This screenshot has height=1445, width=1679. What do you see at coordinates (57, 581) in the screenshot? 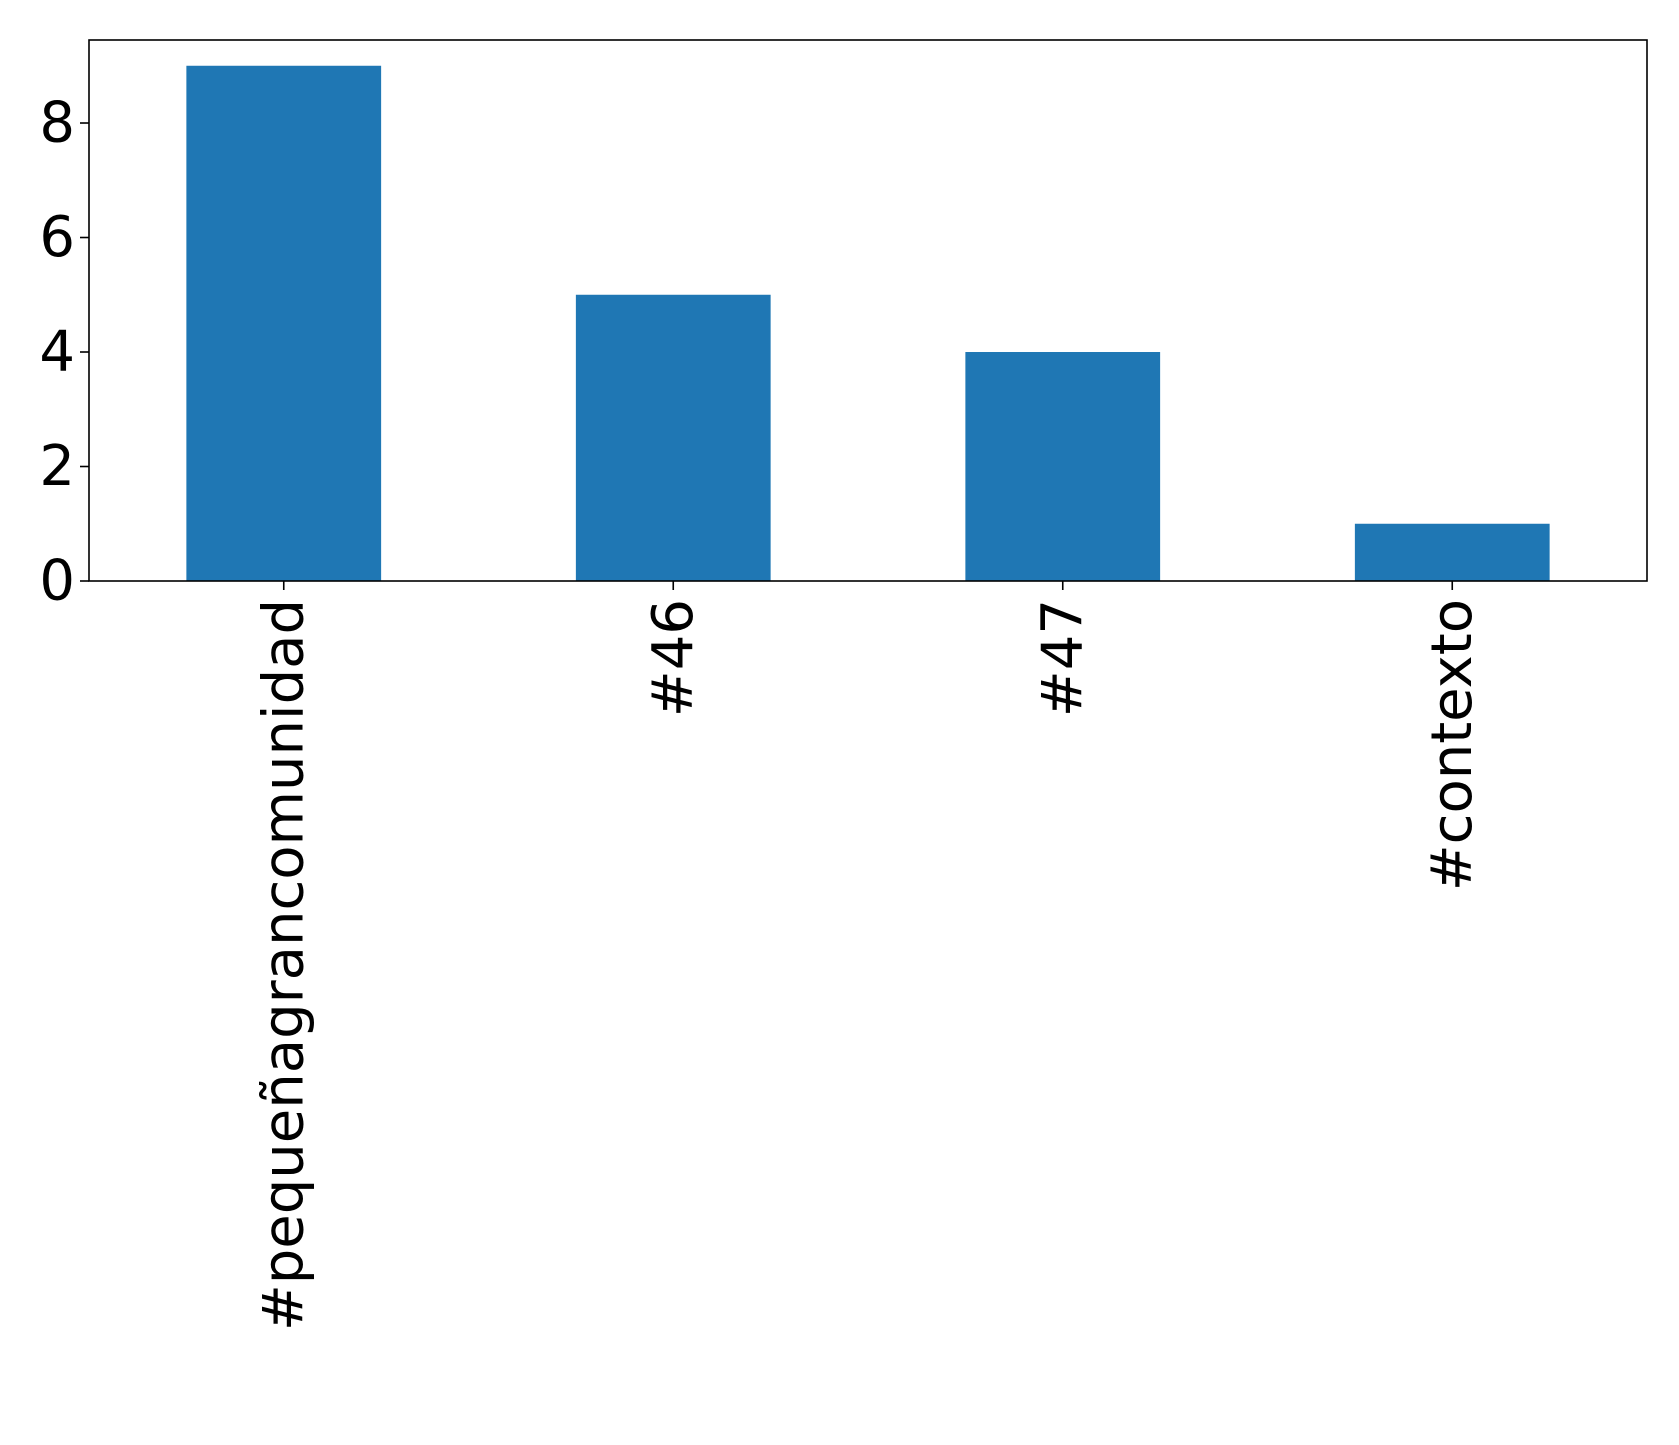
I see `y-tick-label-0: 0` at bounding box center [57, 581].